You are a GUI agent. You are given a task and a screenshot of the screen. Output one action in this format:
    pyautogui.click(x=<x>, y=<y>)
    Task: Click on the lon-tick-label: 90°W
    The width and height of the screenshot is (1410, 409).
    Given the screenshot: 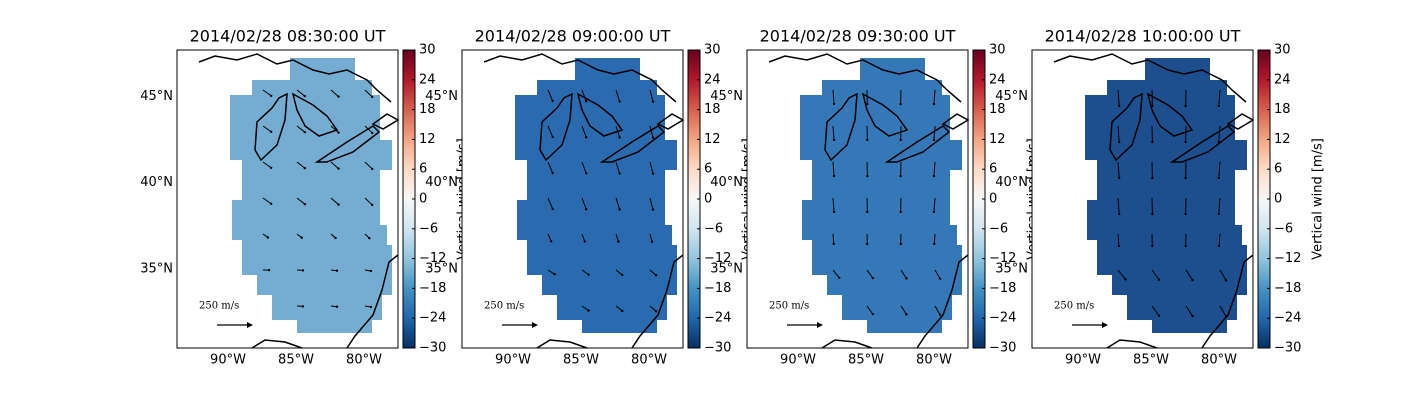 What is the action you would take?
    pyautogui.click(x=228, y=360)
    